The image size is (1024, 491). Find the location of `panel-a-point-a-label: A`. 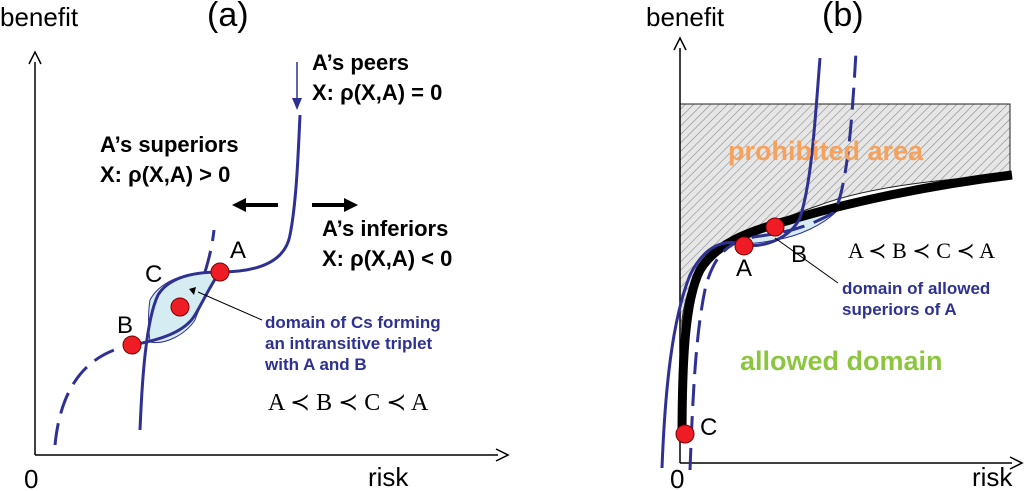

panel-a-point-a-label: A is located at coordinates (238, 250).